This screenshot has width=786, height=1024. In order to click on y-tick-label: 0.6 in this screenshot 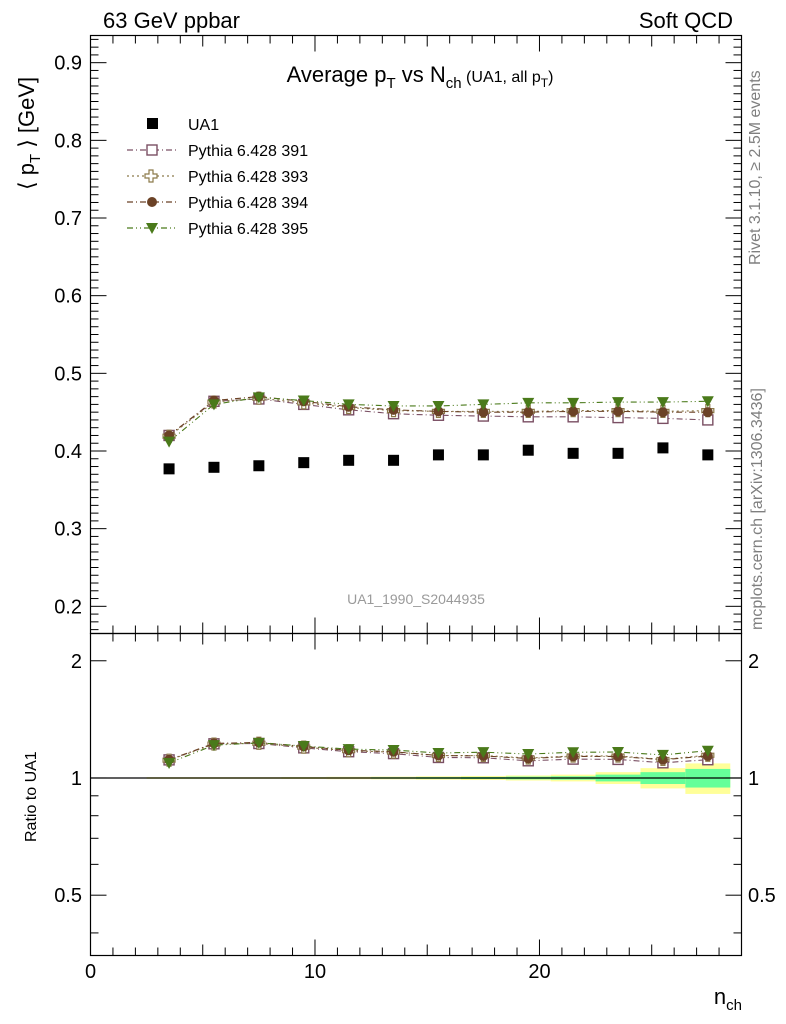, I will do `click(68, 297)`.